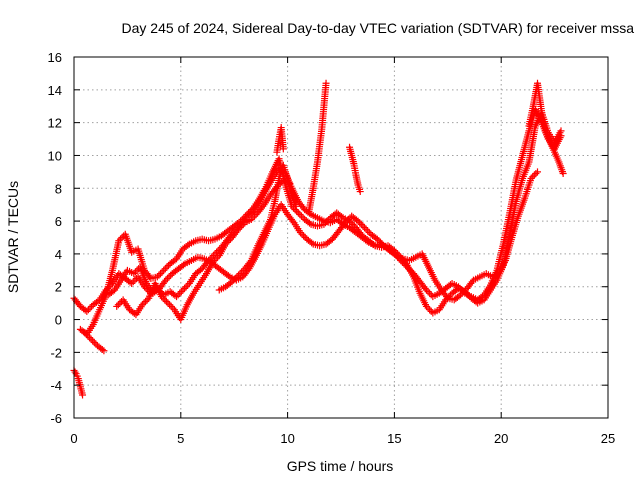 Image resolution: width=640 pixels, height=480 pixels. What do you see at coordinates (58, 221) in the screenshot?
I see `y-tick-label: 6` at bounding box center [58, 221].